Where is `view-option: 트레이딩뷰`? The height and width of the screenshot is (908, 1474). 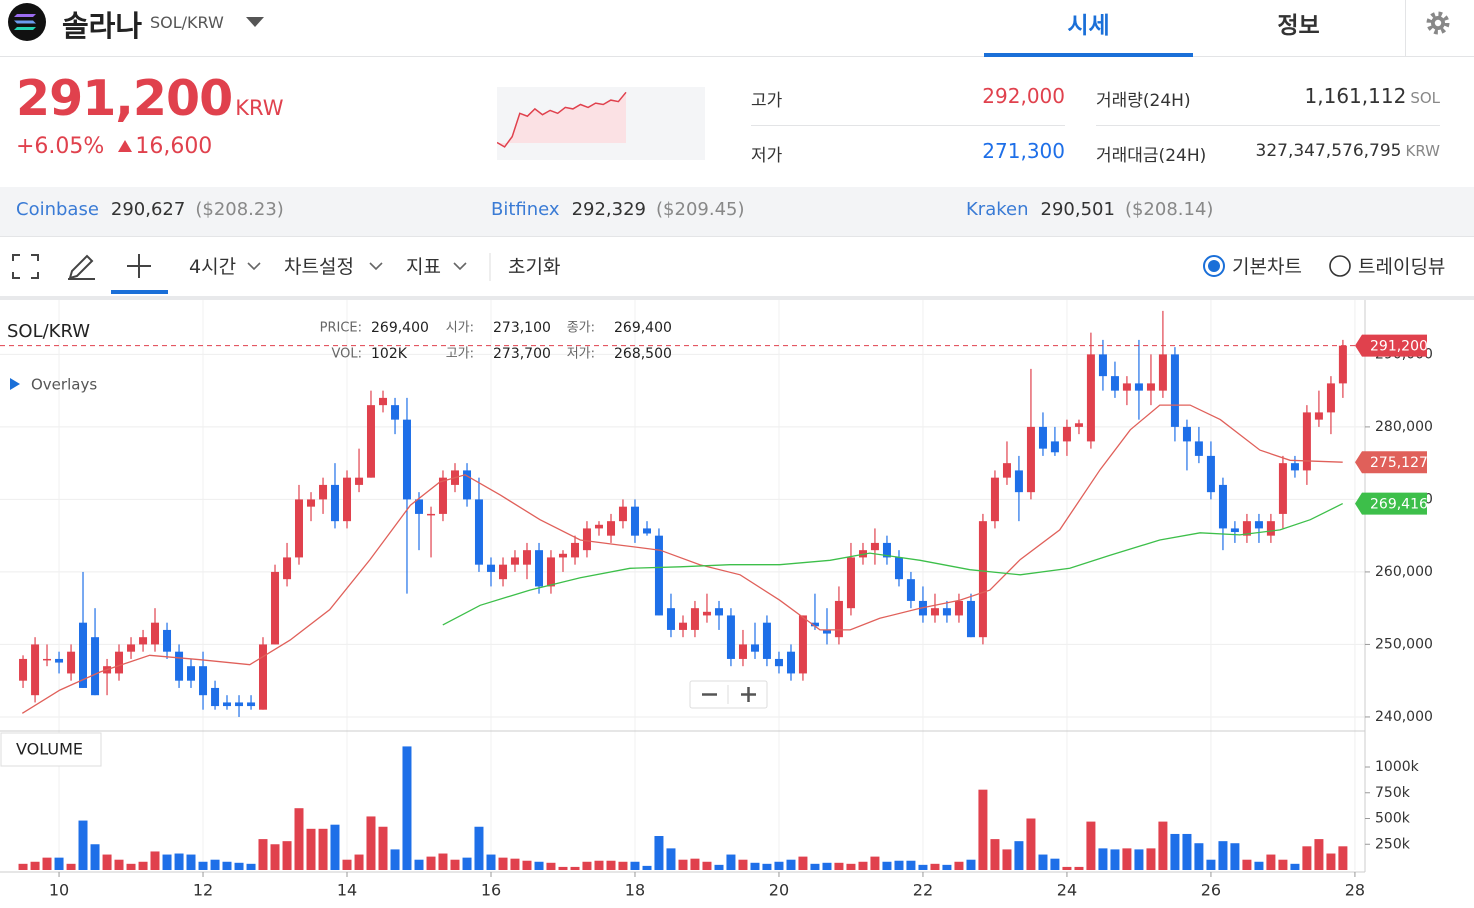 view-option: 트레이딩뷰 is located at coordinates (1402, 267).